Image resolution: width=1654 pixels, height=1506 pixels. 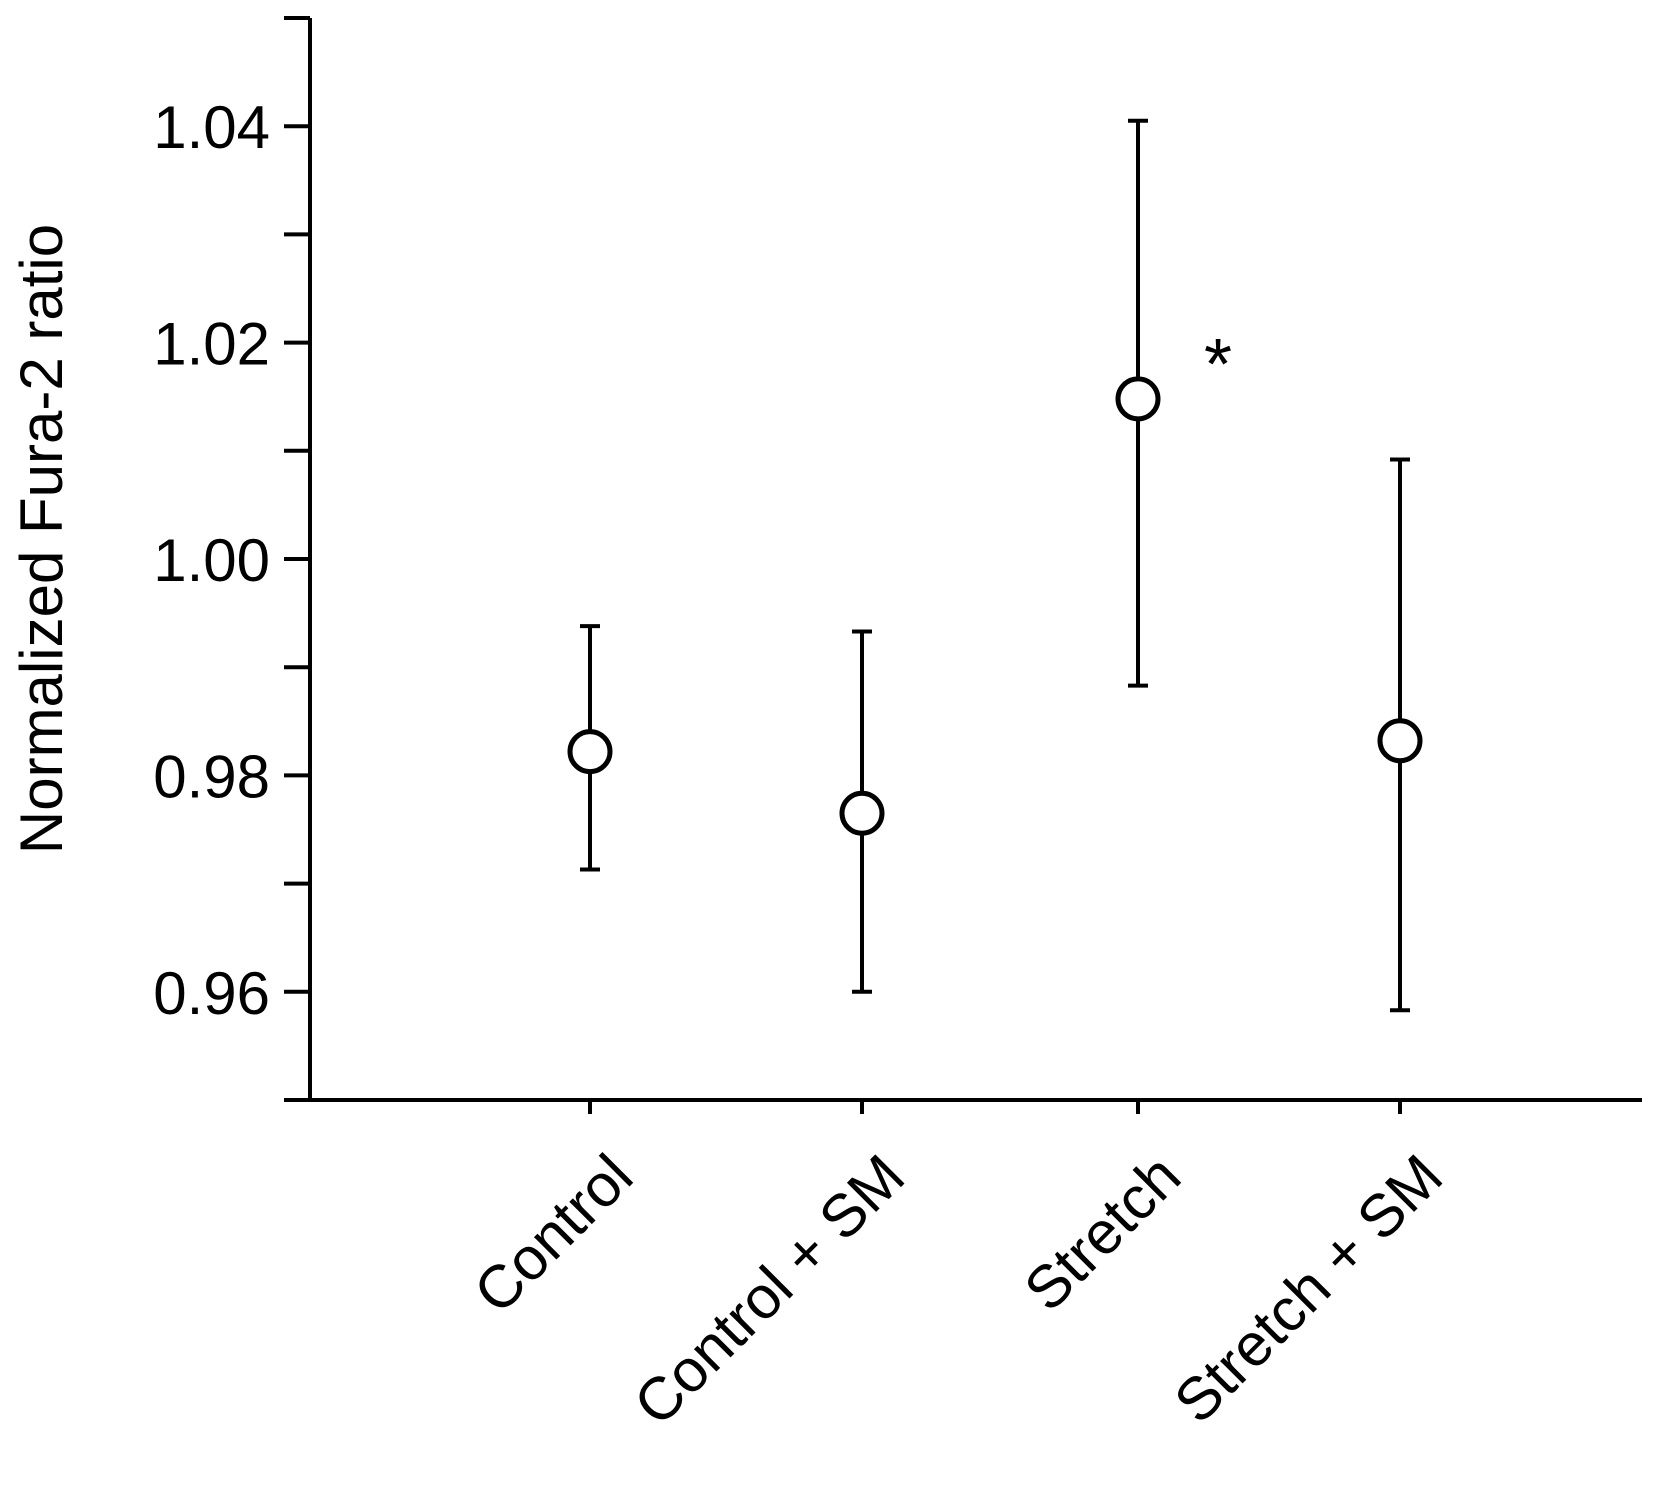 What do you see at coordinates (1308, 1289) in the screenshot?
I see `x-category-label: Stretch + SM` at bounding box center [1308, 1289].